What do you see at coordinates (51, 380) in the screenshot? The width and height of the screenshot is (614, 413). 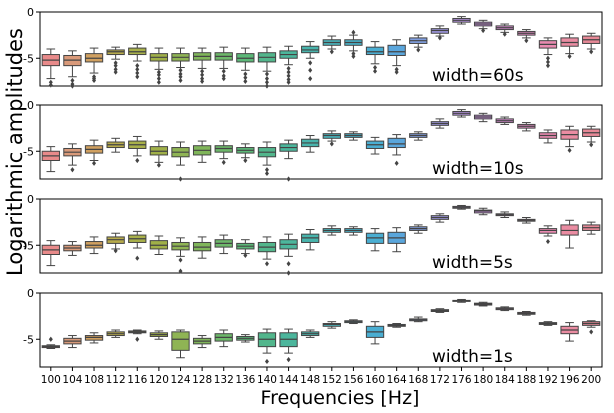 I see `x-tick-label: 100` at bounding box center [51, 380].